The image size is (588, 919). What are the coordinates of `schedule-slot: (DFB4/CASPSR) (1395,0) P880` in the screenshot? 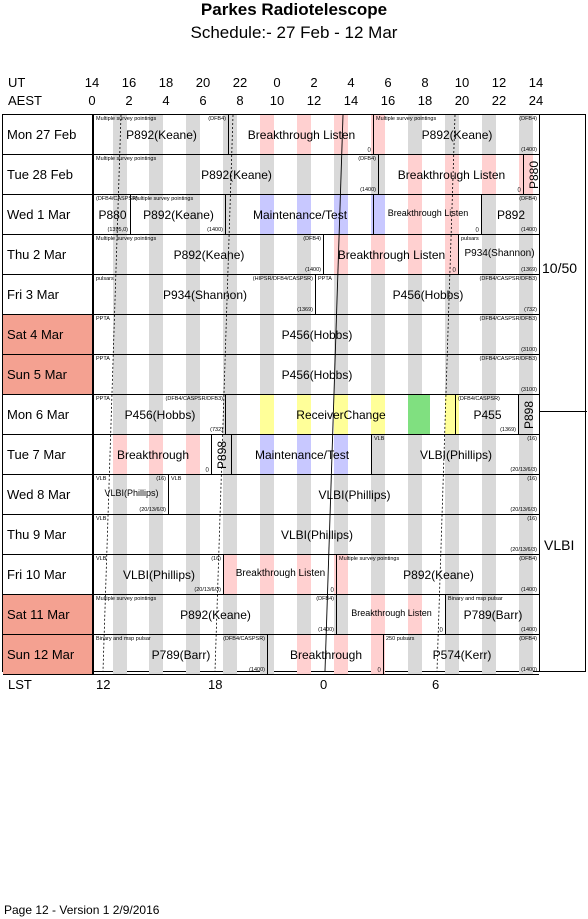 It's located at (115, 214).